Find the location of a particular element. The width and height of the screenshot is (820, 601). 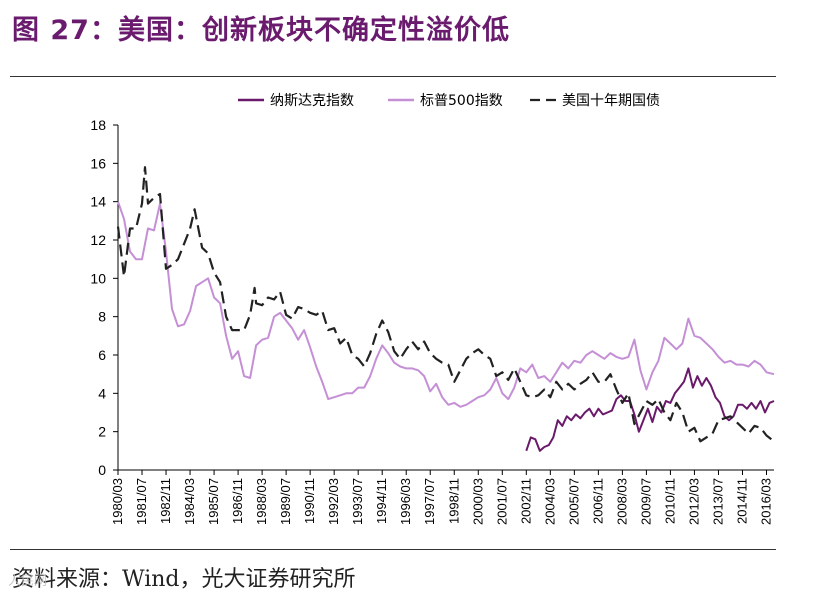

x-tick-label: 1997/07 is located at coordinates (429, 501).